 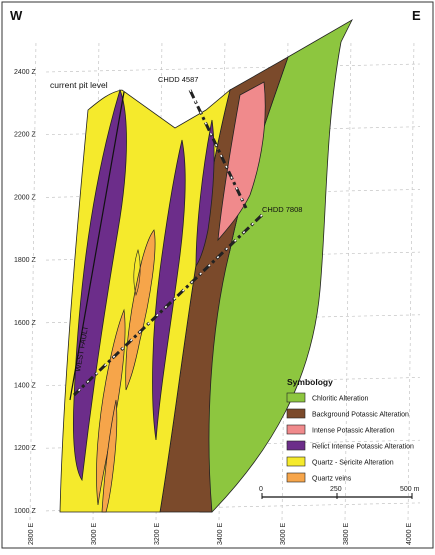 What do you see at coordinates (360, 415) in the screenshot?
I see `legend-label: Background Potassic Alteration` at bounding box center [360, 415].